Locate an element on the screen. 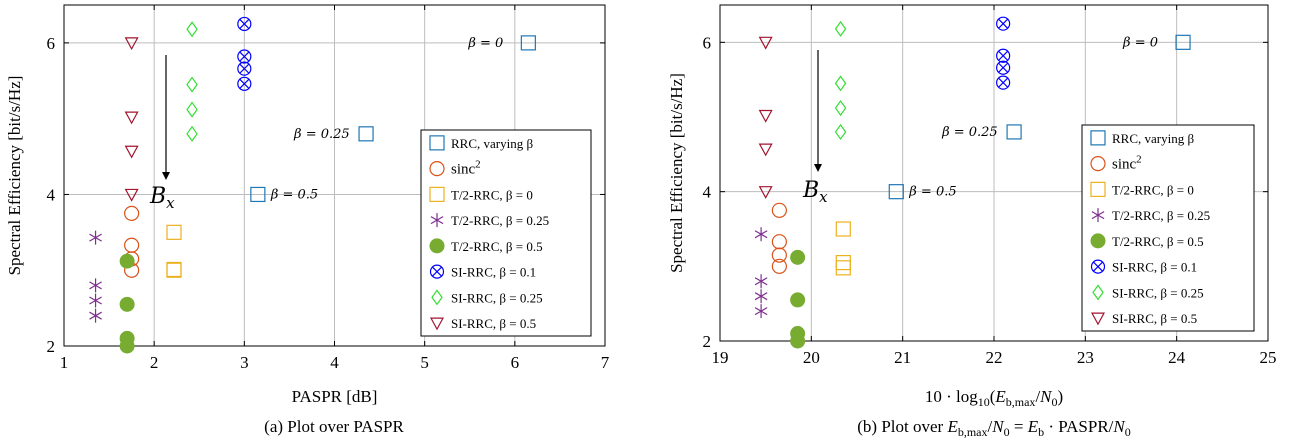 The image size is (1292, 443). x-tick-label: 24 is located at coordinates (1177, 357).